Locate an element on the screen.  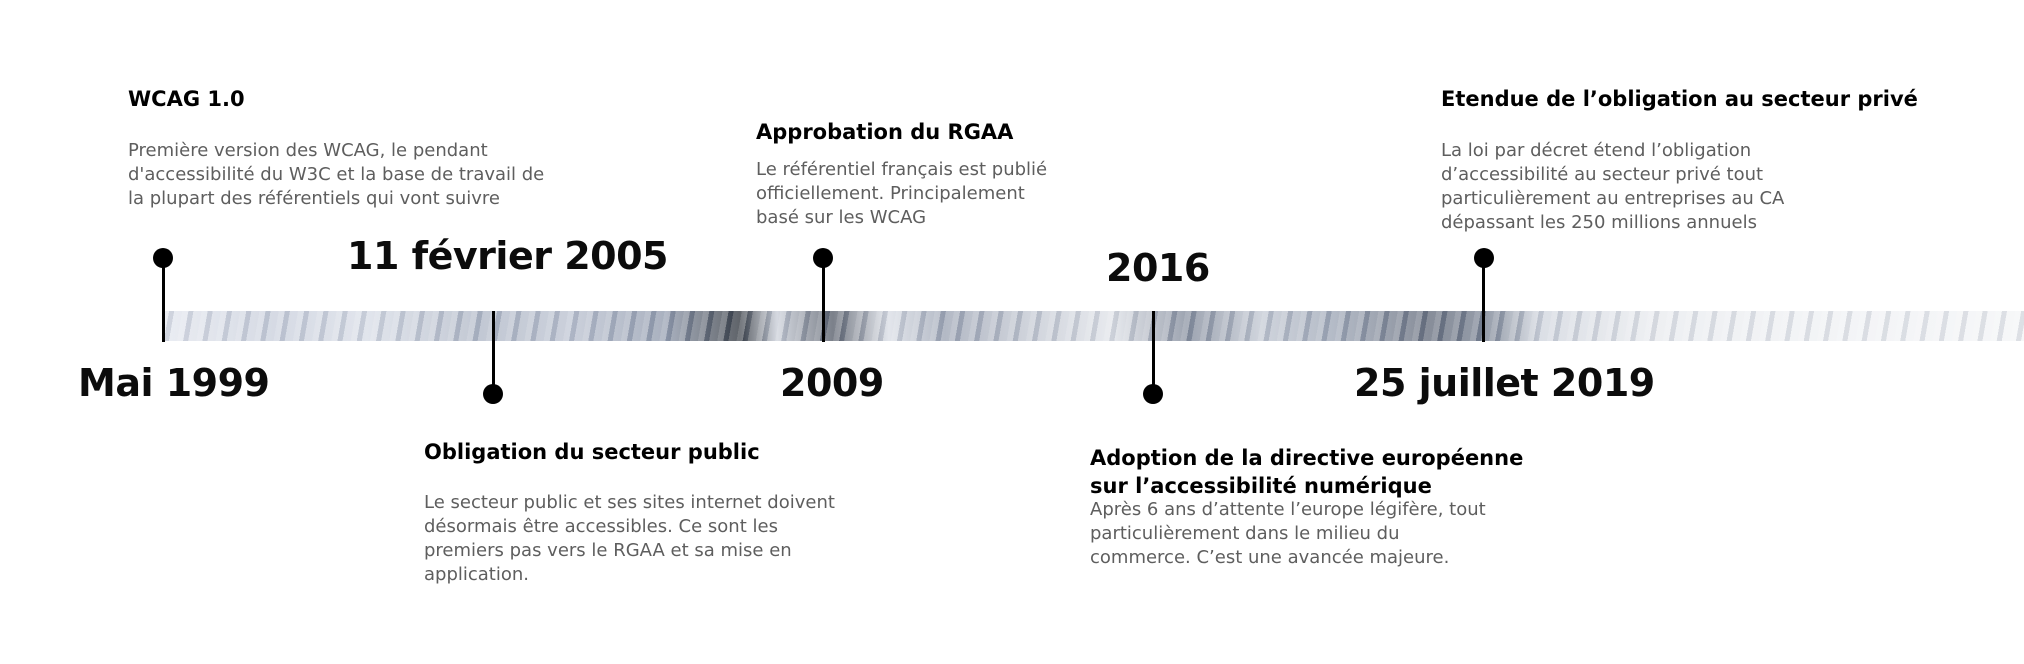
description-line: commerce. C’est une avancée majeure. is located at coordinates (1270, 557).